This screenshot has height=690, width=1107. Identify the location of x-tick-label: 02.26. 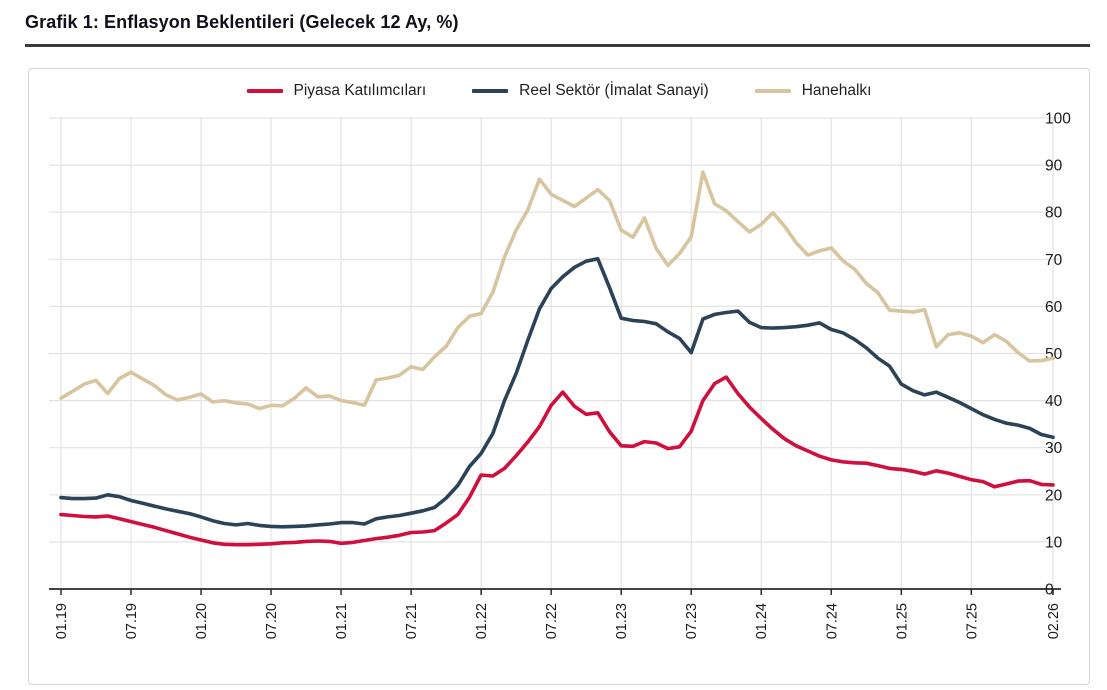
(1054, 621).